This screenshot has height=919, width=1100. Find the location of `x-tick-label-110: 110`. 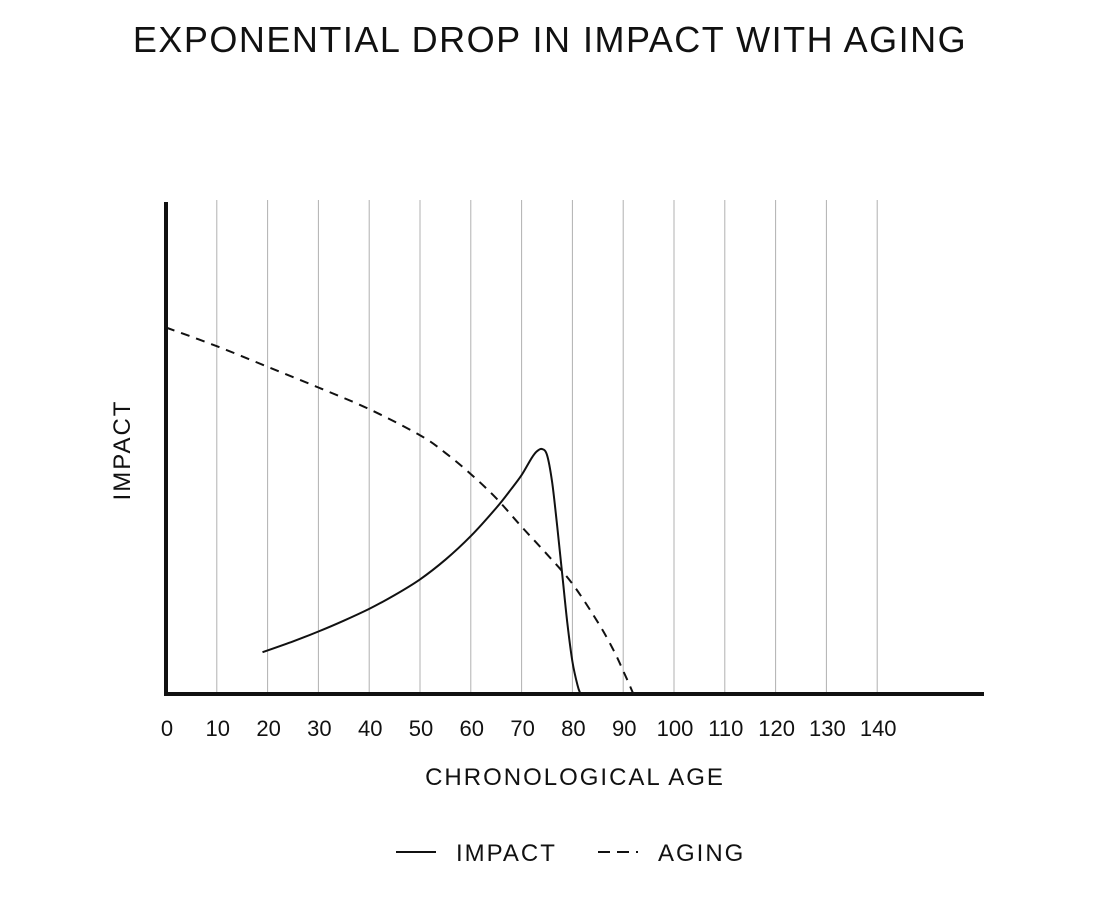

x-tick-label-110: 110 is located at coordinates (725, 728).